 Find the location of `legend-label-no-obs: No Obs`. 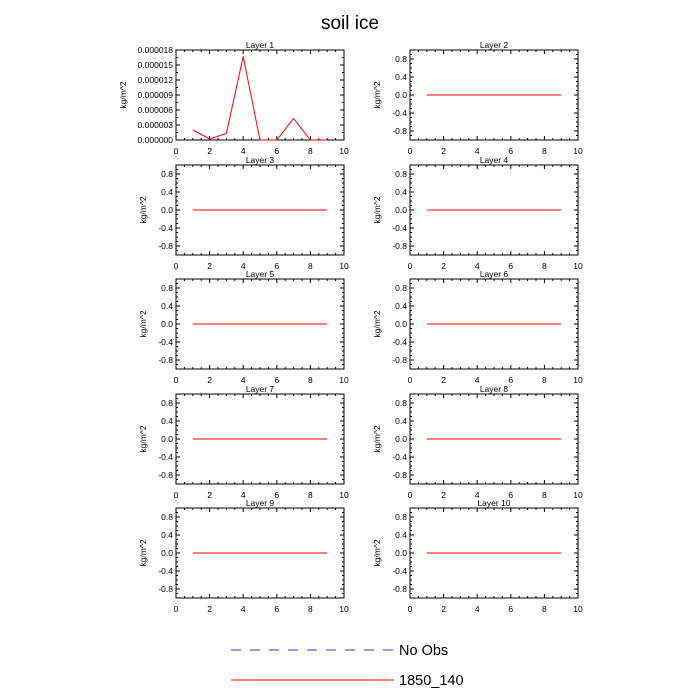

legend-label-no-obs: No Obs is located at coordinates (423, 651).